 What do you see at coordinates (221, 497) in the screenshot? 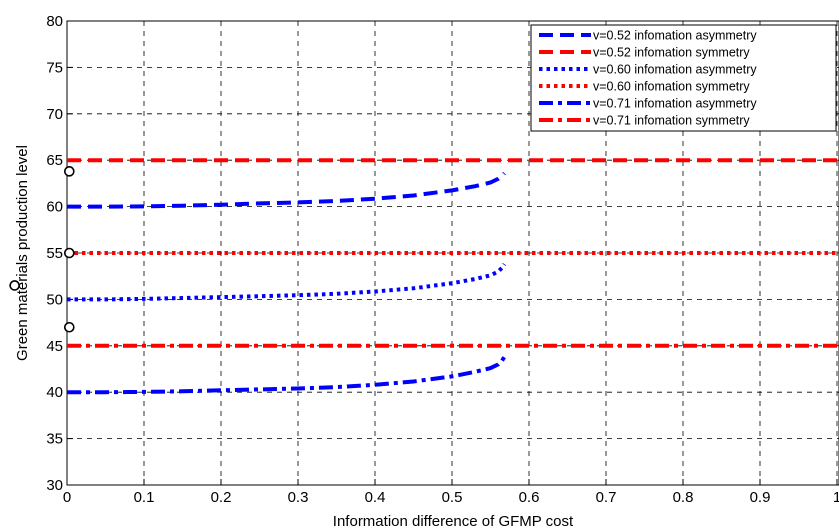
I see `x-tick-label: 0.2` at bounding box center [221, 497].